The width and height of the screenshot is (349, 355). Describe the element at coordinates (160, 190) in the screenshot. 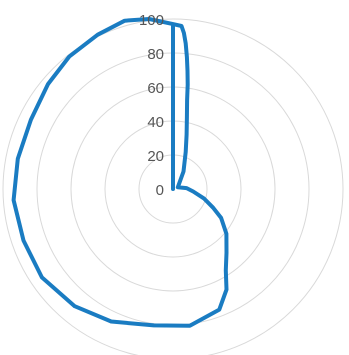

I see `tick-label-0: 0` at that location.